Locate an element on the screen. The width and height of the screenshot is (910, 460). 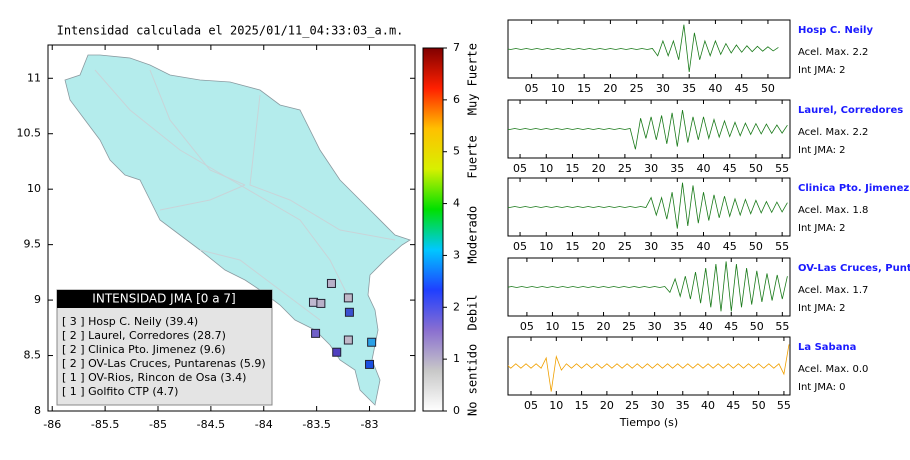
colorbar is located at coordinates (433, 229).